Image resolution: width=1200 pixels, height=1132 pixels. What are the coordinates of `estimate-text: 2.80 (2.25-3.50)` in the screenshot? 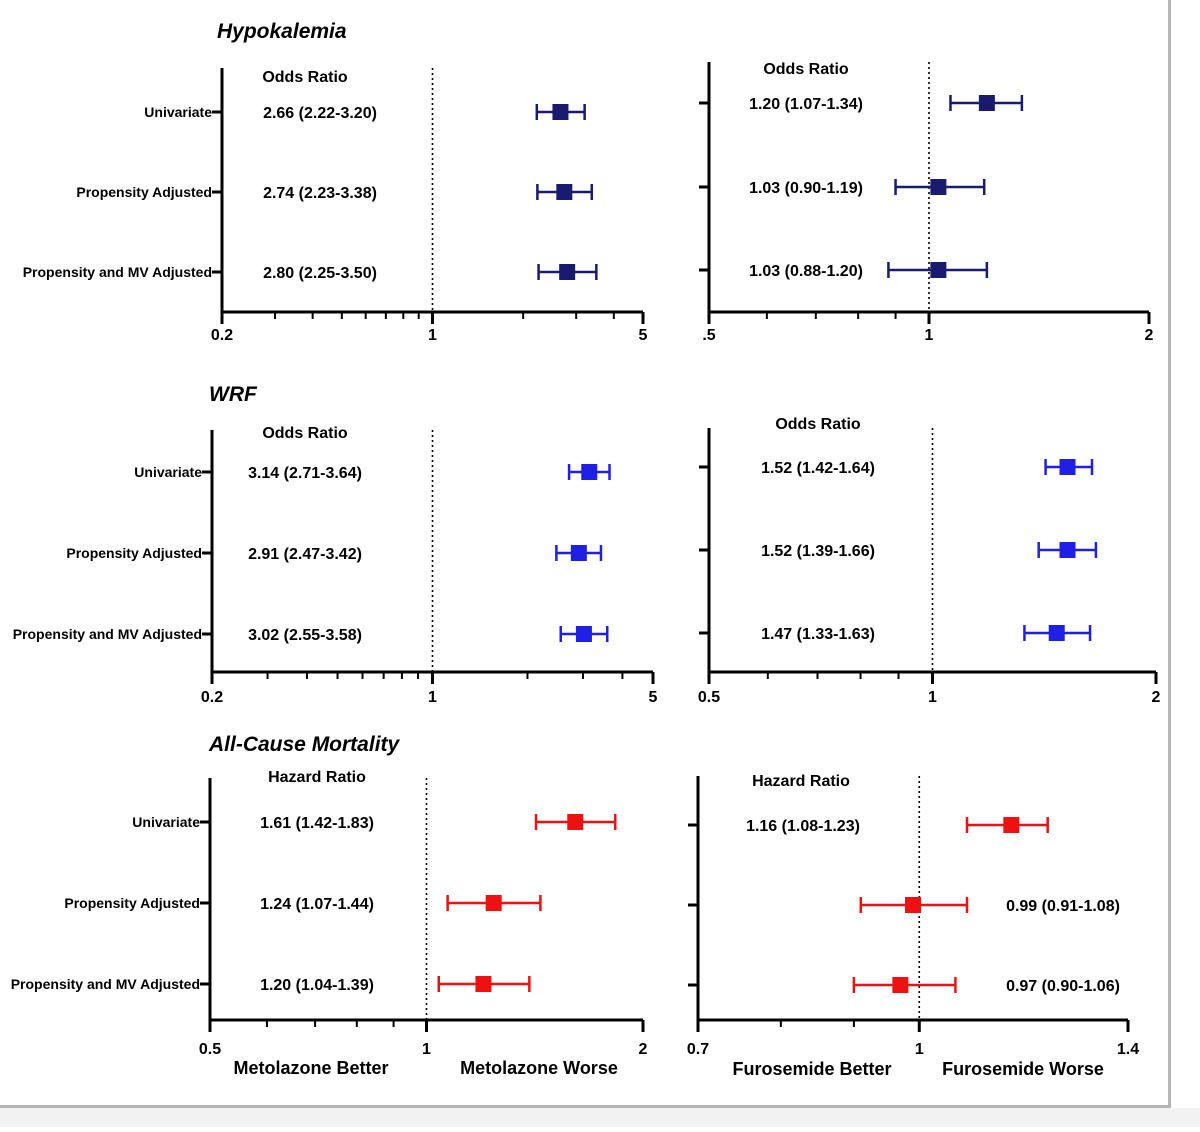 It's located at (320, 273).